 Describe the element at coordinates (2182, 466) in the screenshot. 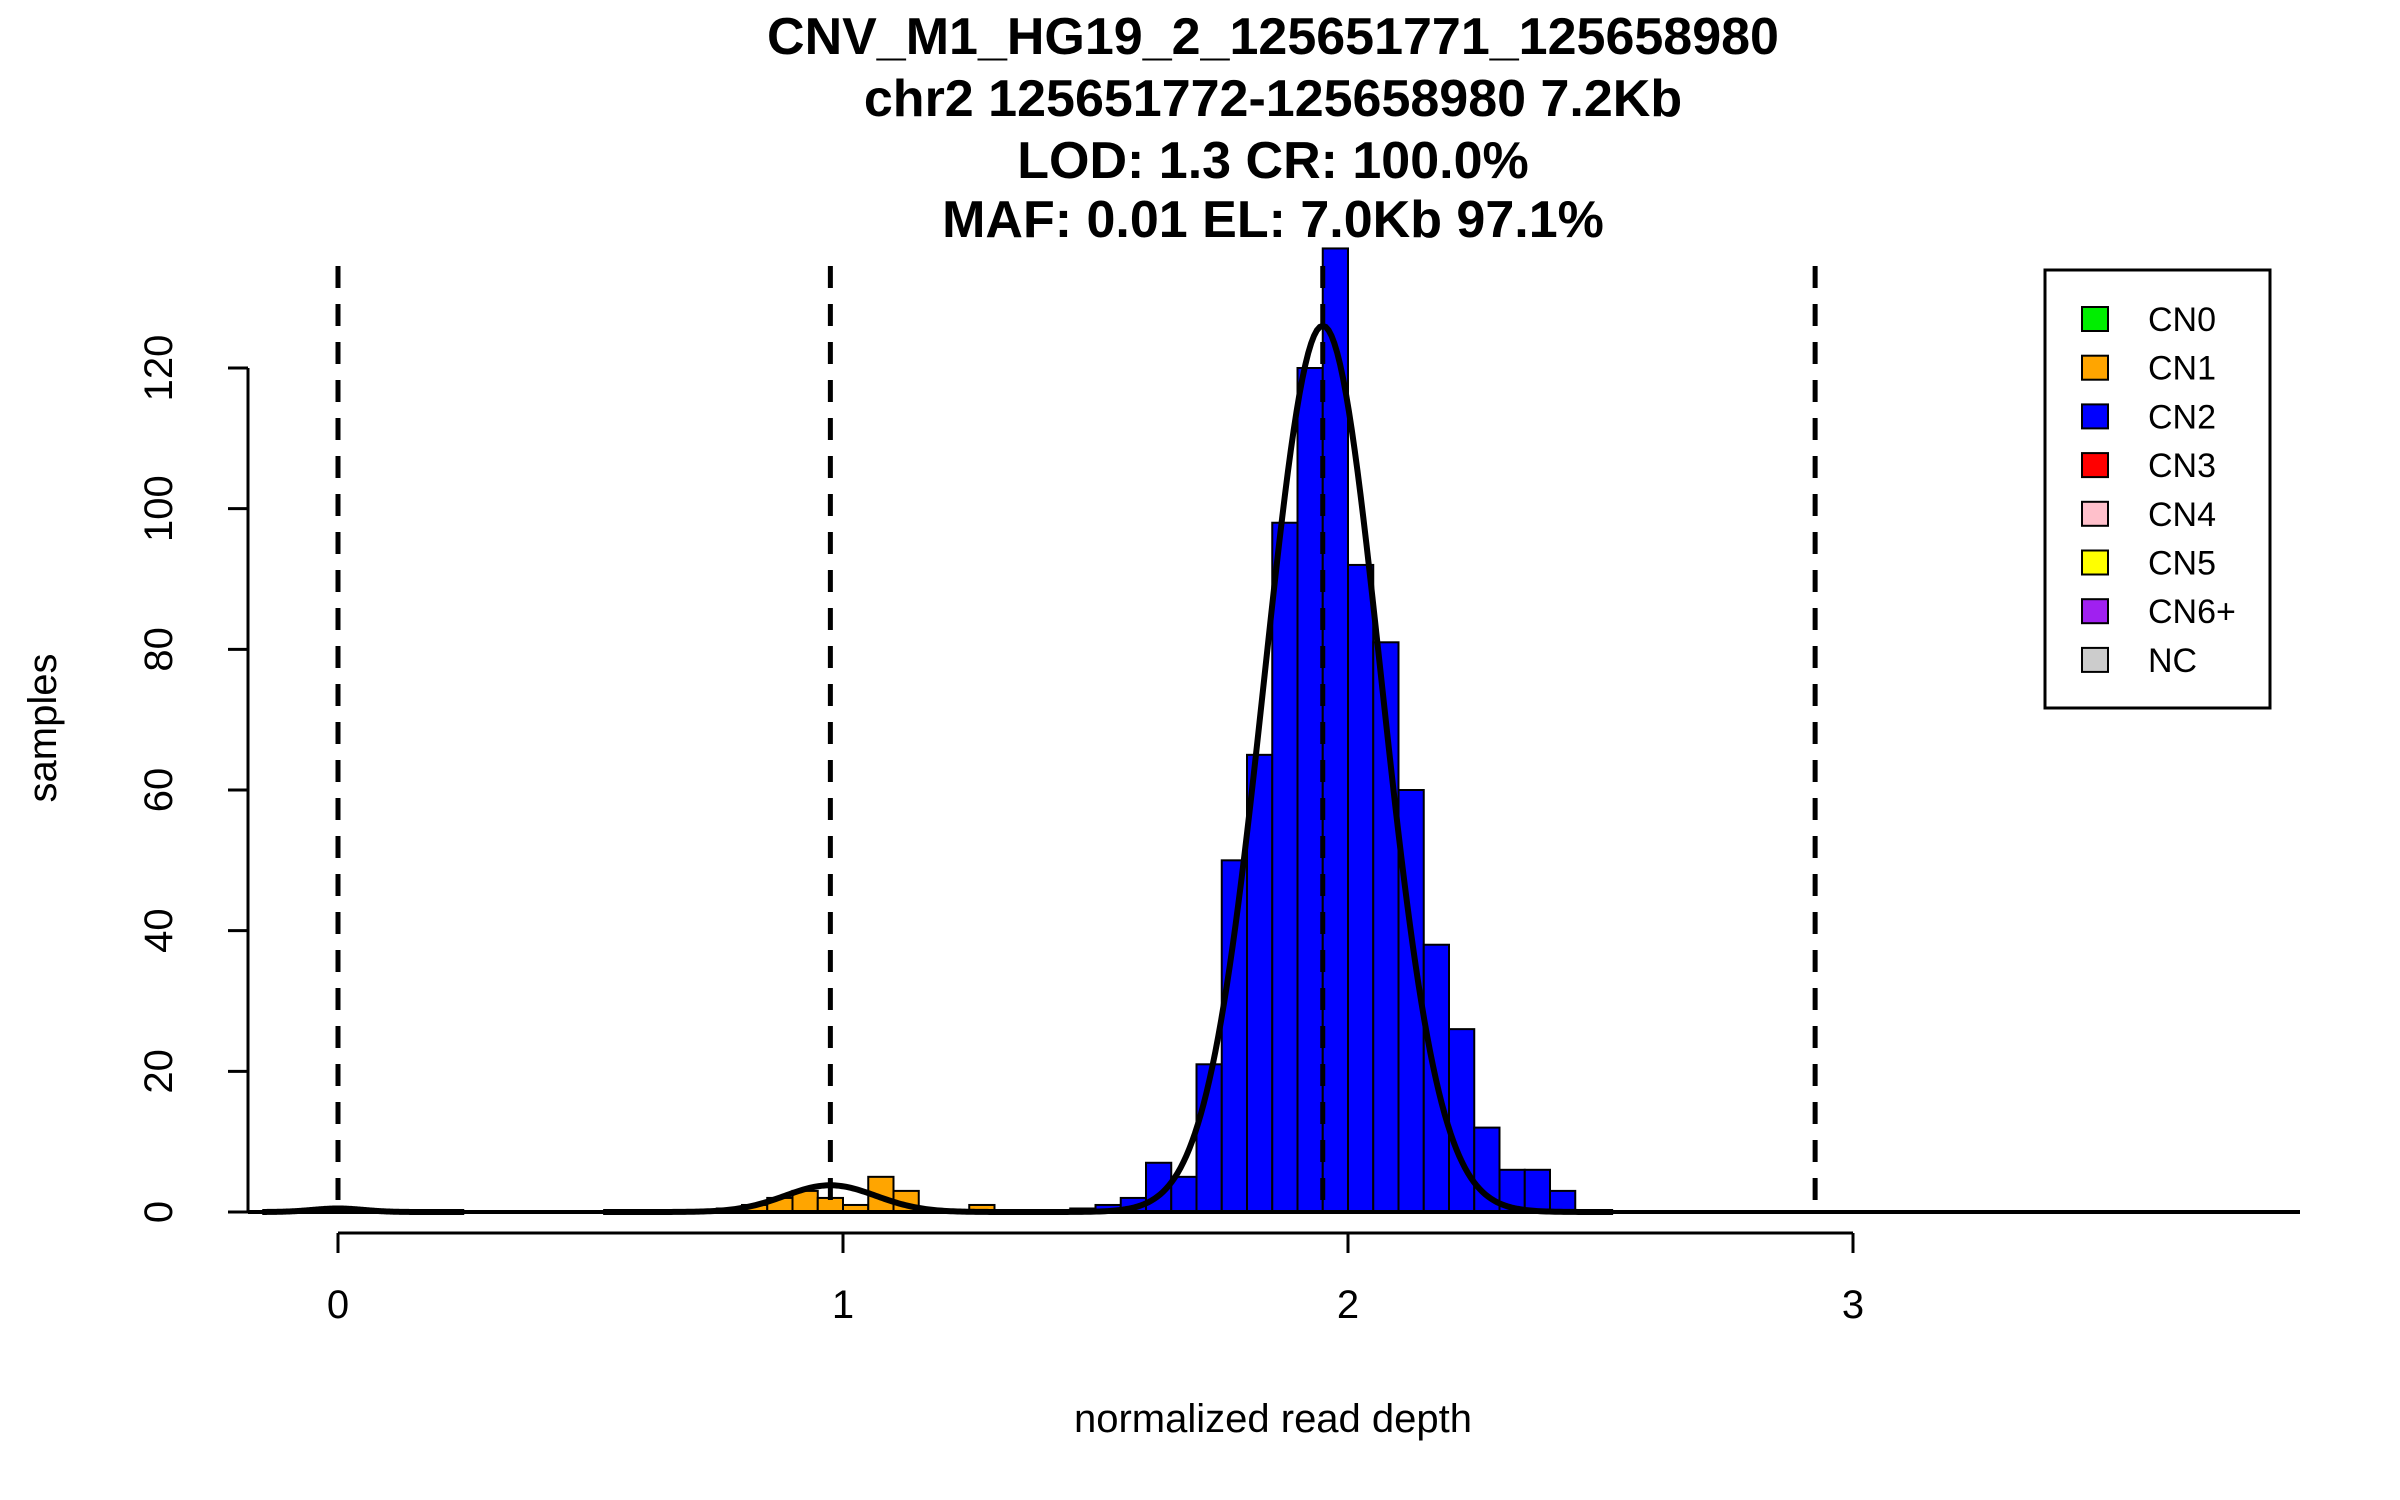

I see `legend-label: CN3` at that location.